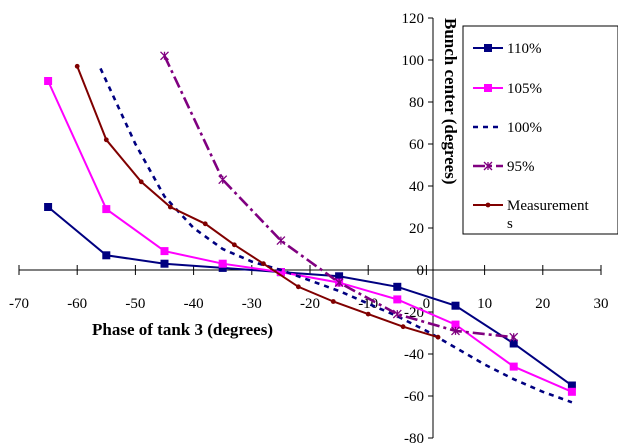  Describe the element at coordinates (542, 304) in the screenshot. I see `x-tick-label: 20` at that location.